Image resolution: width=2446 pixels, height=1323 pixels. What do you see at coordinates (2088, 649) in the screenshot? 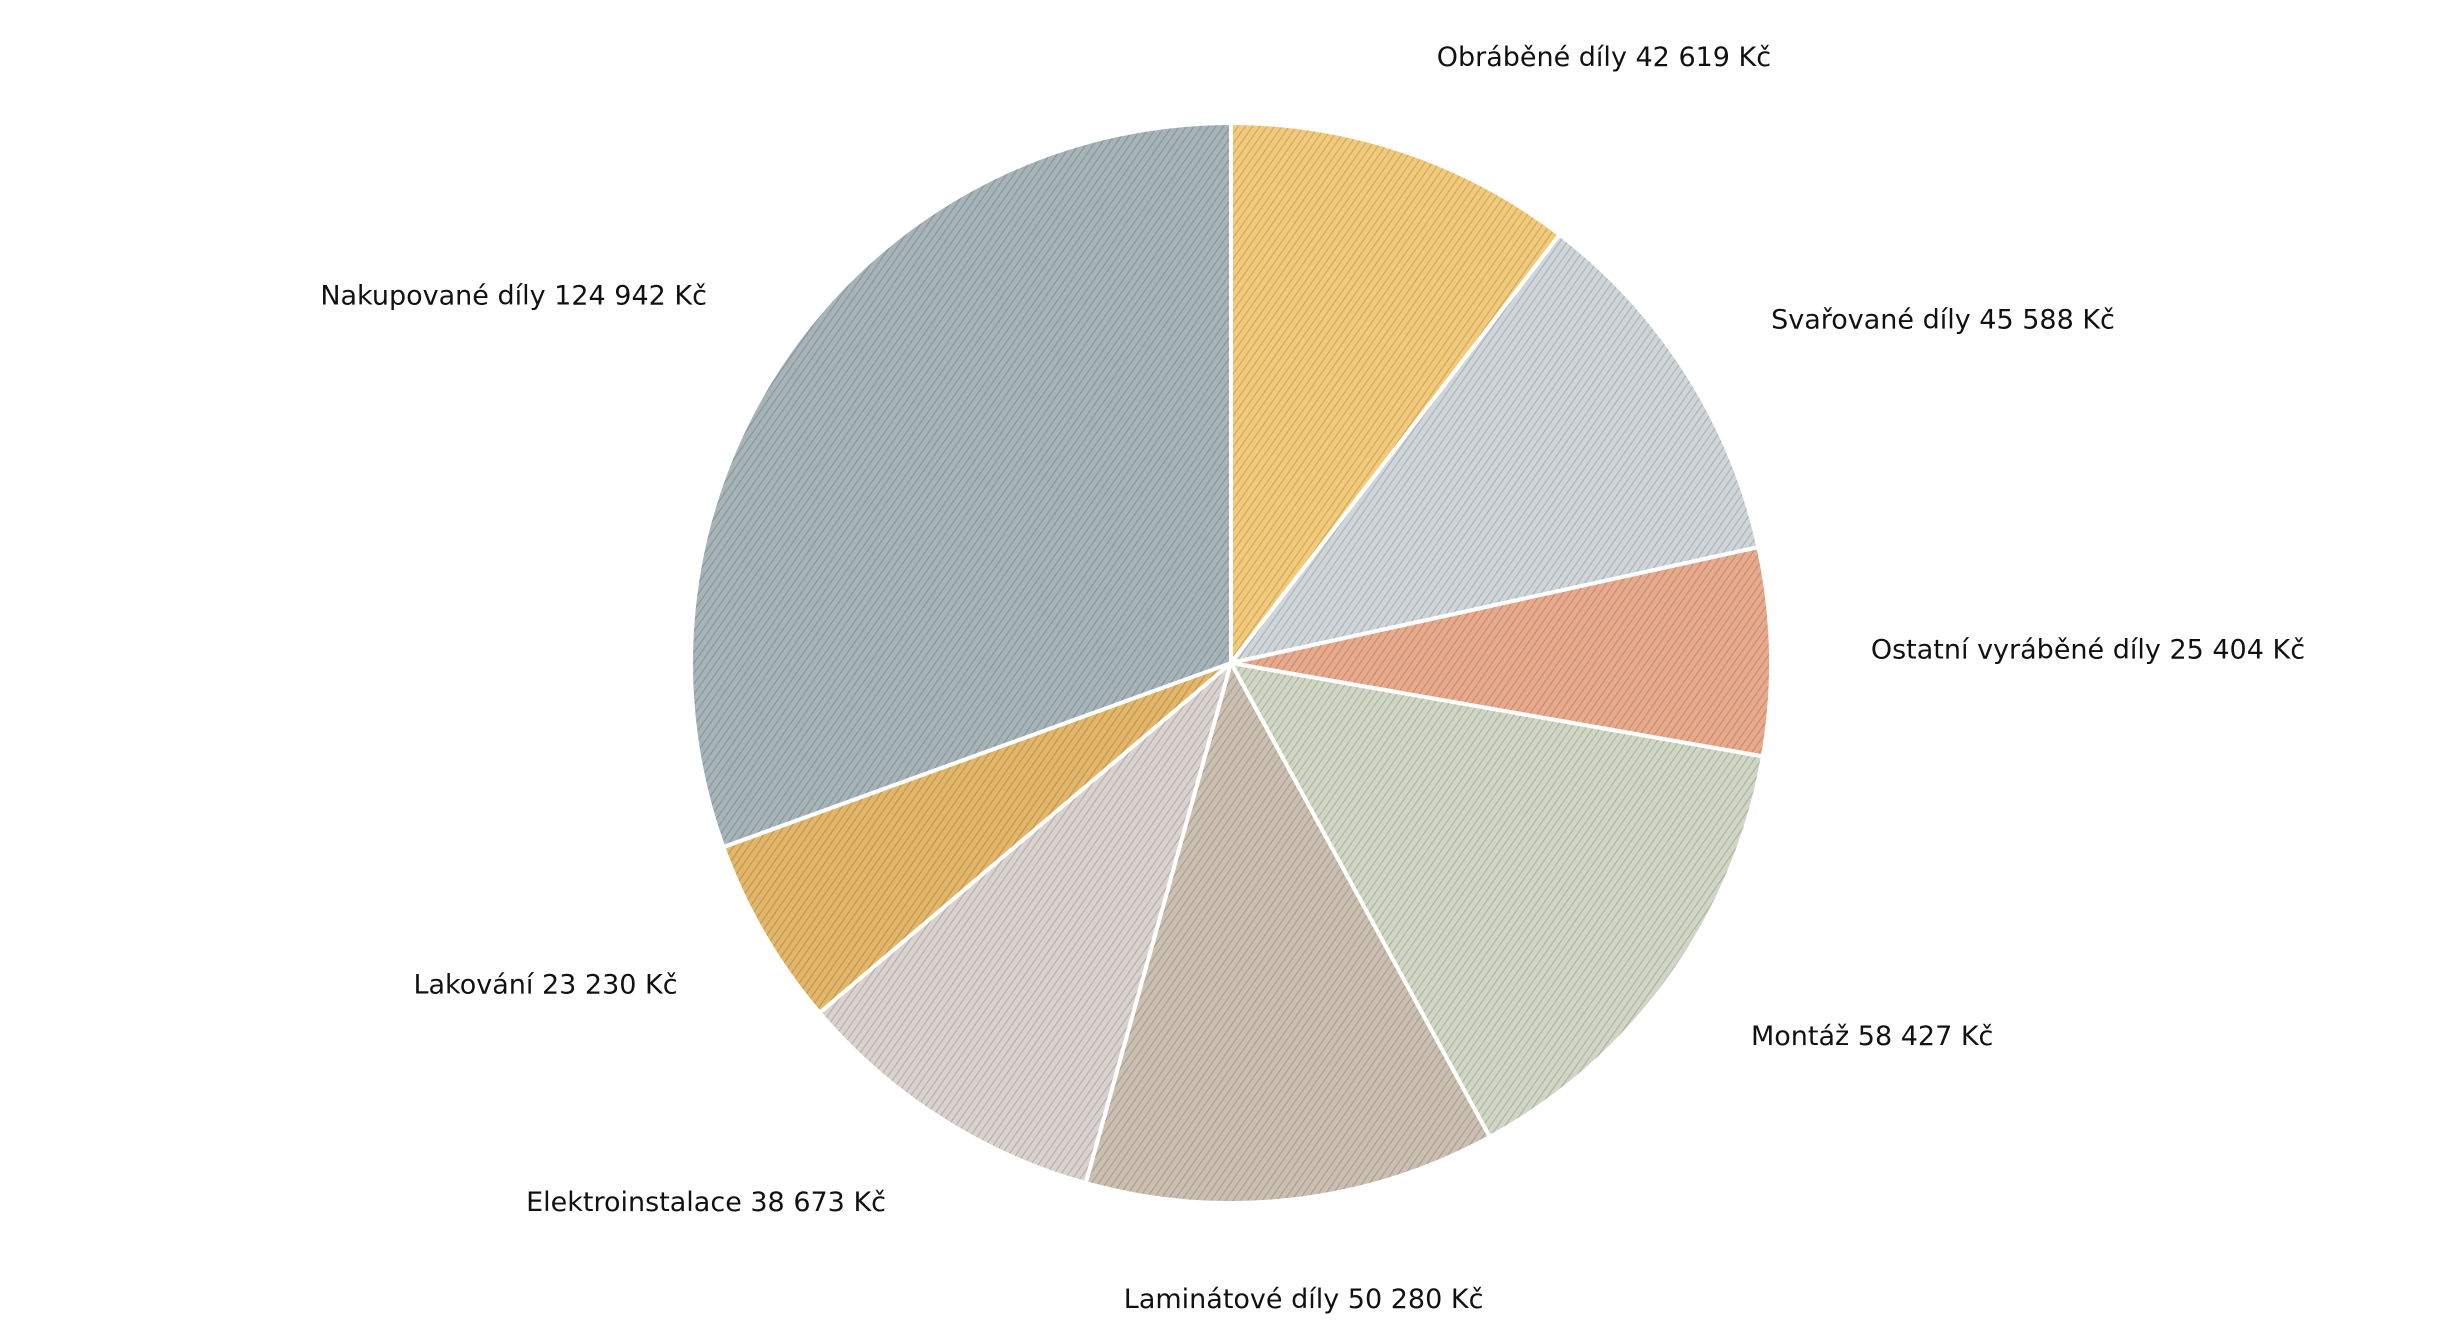
I see `slice-label-ostatni-vyrabene-dily: Ostatní vyráběné díly 25 404 Kč` at bounding box center [2088, 649].